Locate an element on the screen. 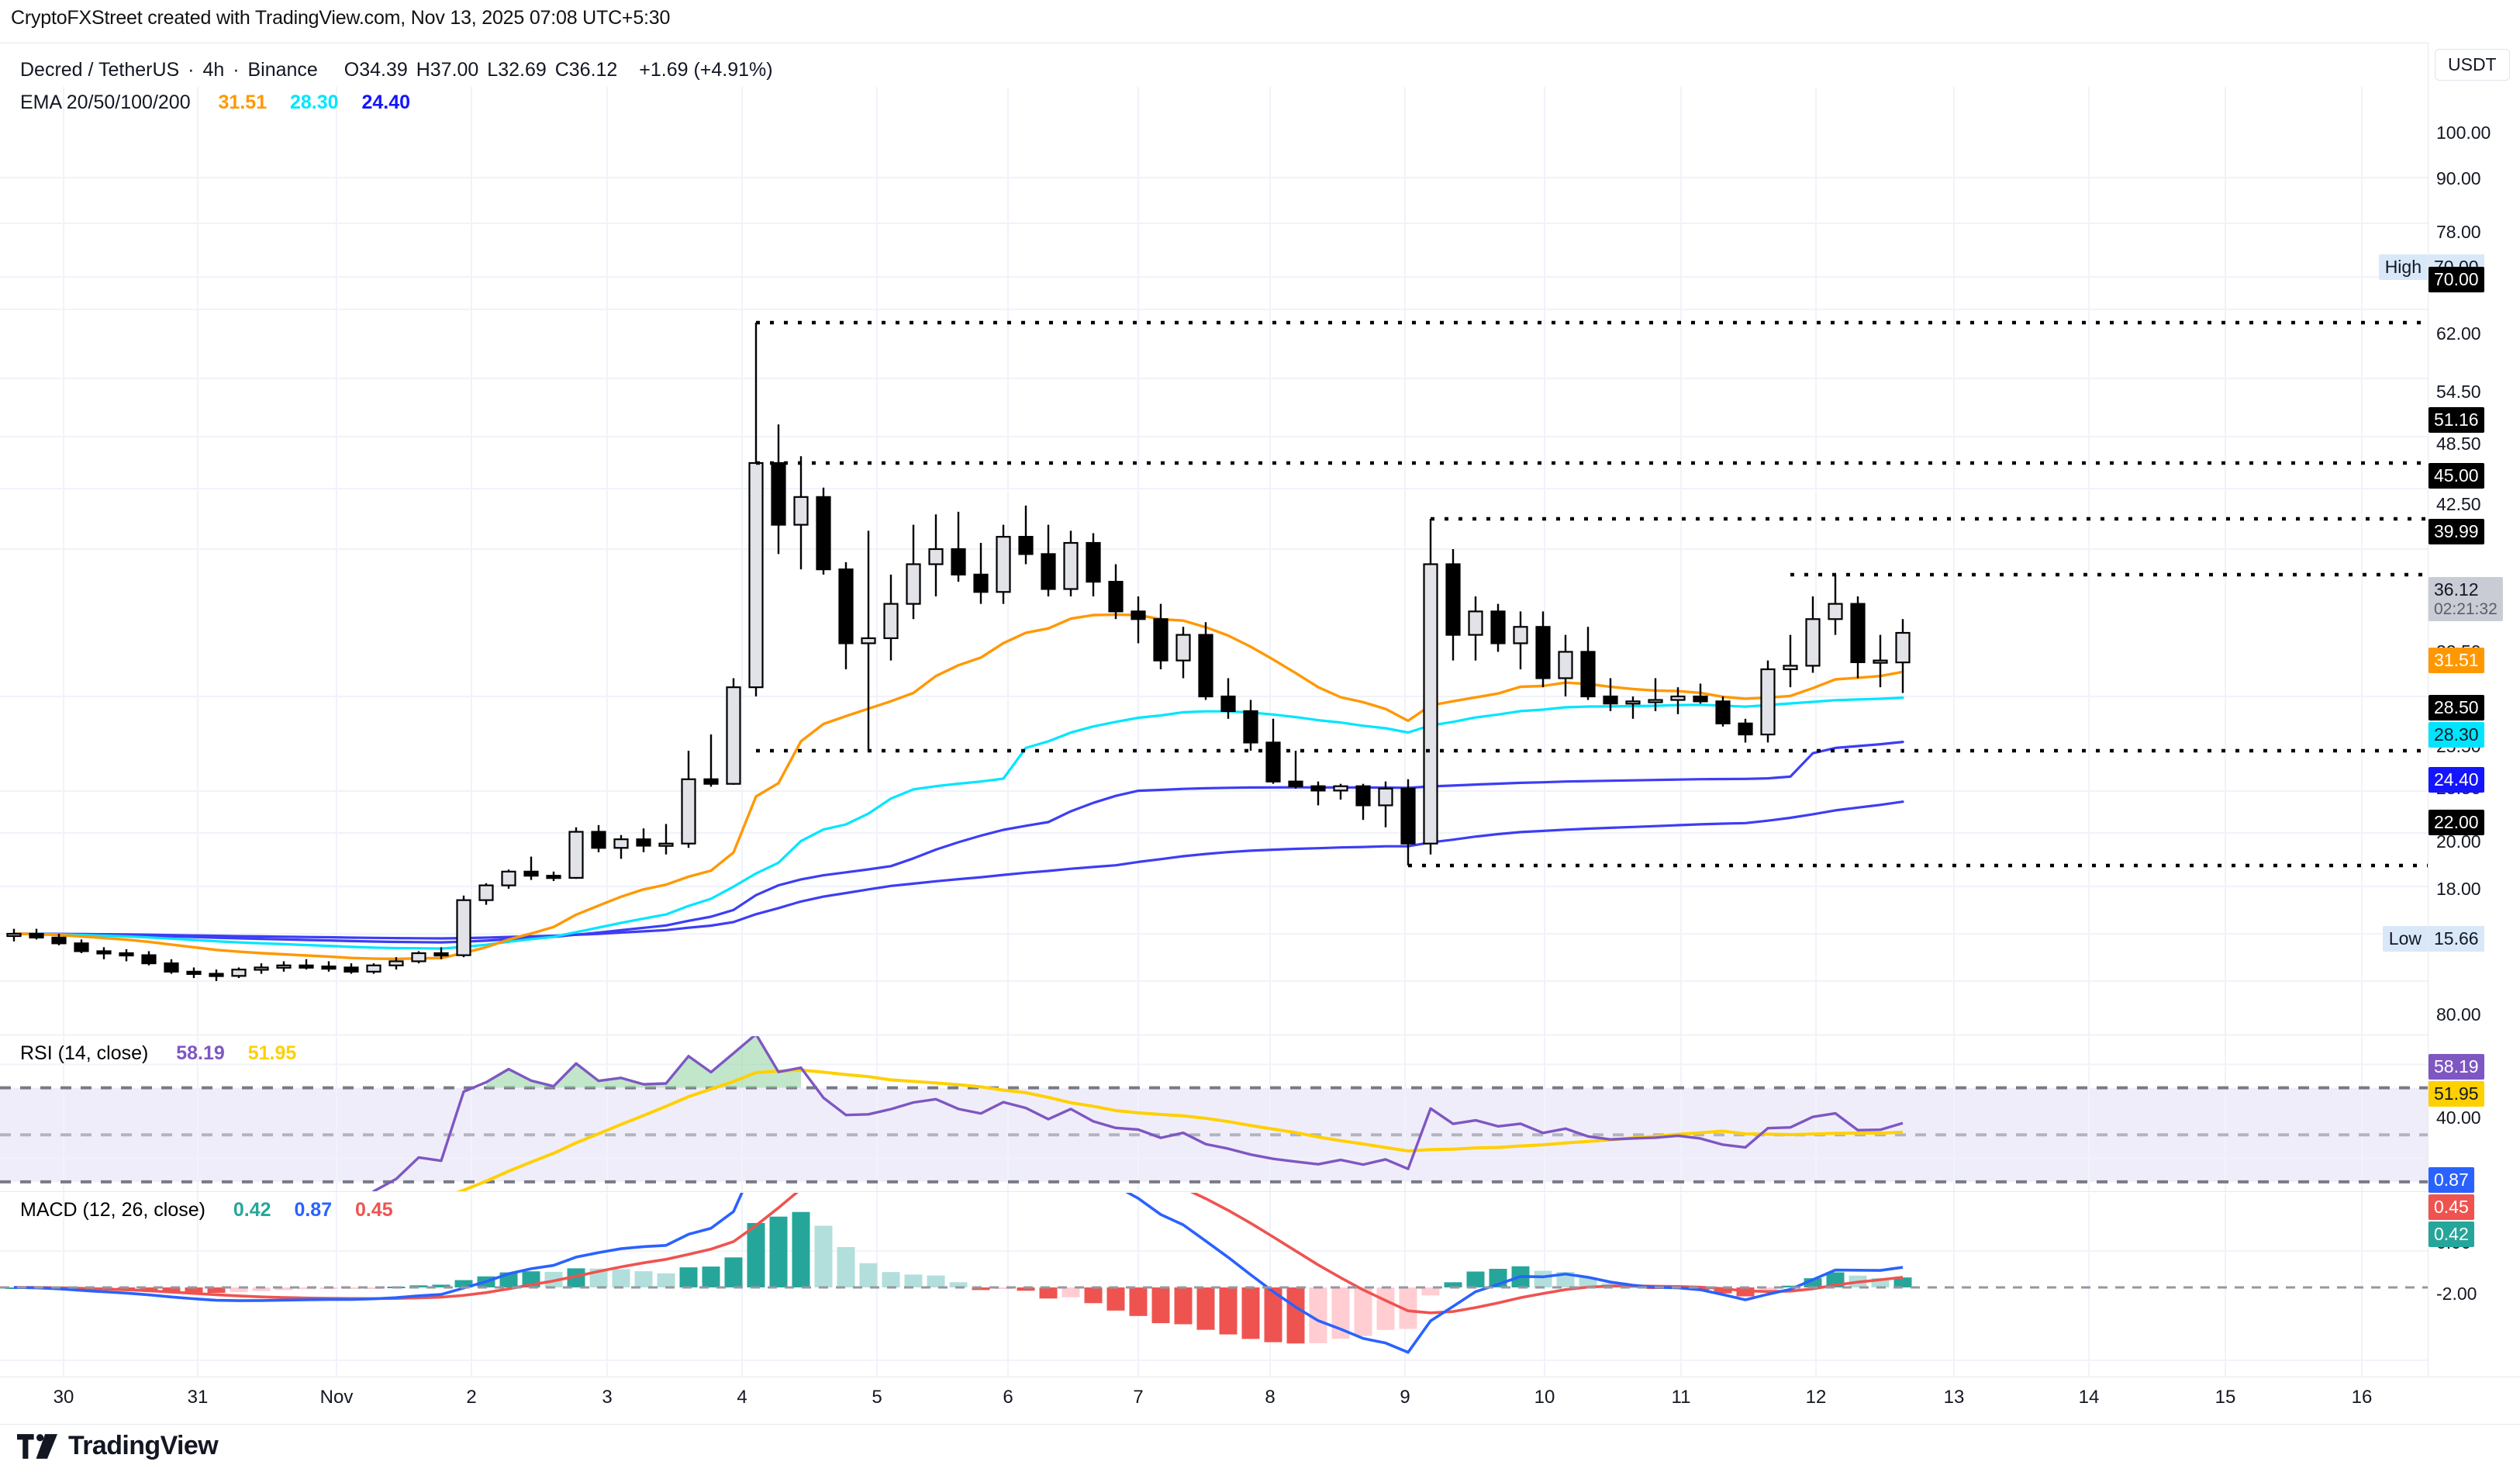 This screenshot has height=1472, width=2520. rsi-chart-canvas is located at coordinates (1214, 1113).